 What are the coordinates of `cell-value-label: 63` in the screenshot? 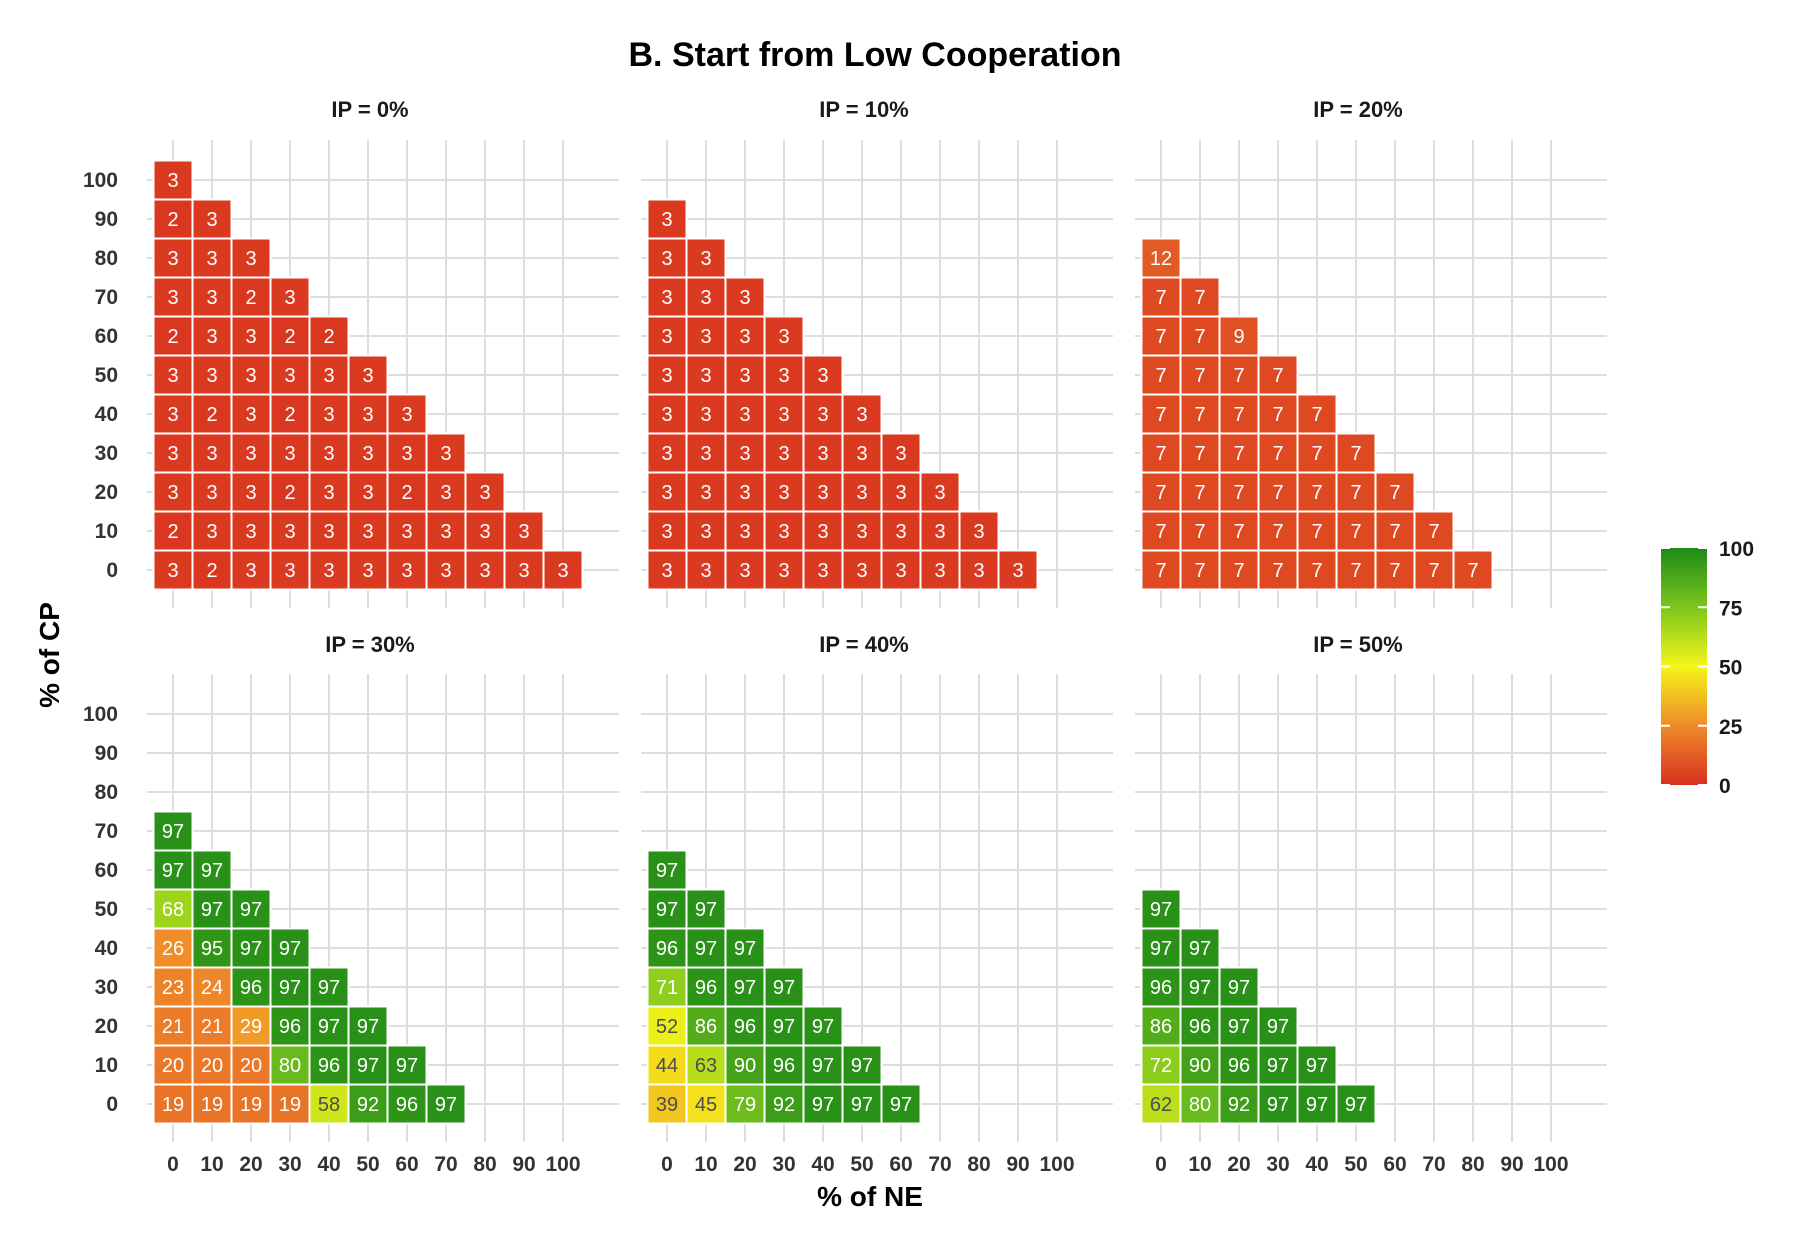 It's located at (706, 1066).